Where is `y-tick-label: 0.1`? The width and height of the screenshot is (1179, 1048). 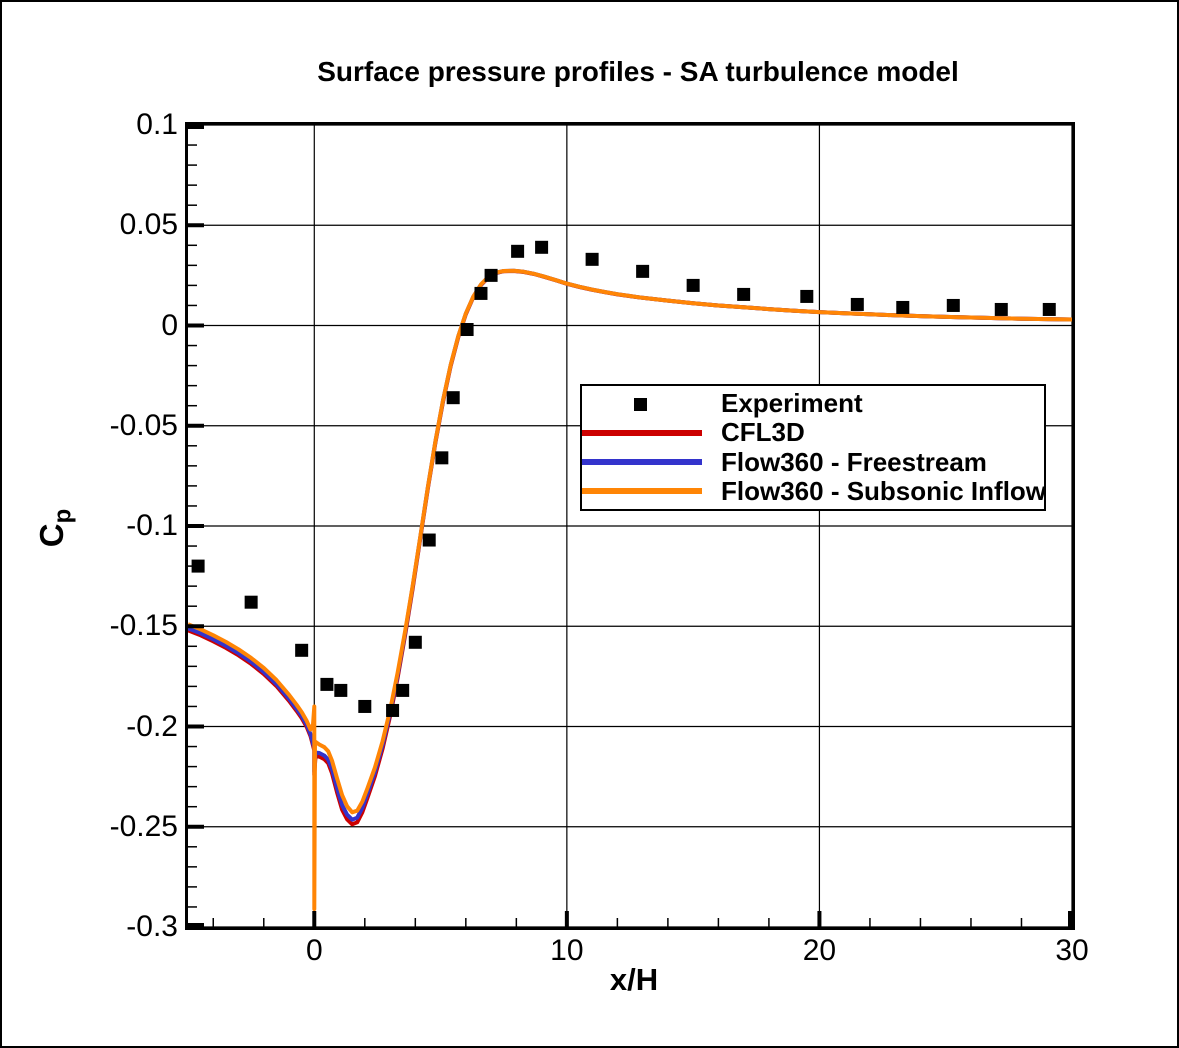
y-tick-label: 0.1 is located at coordinates (157, 124).